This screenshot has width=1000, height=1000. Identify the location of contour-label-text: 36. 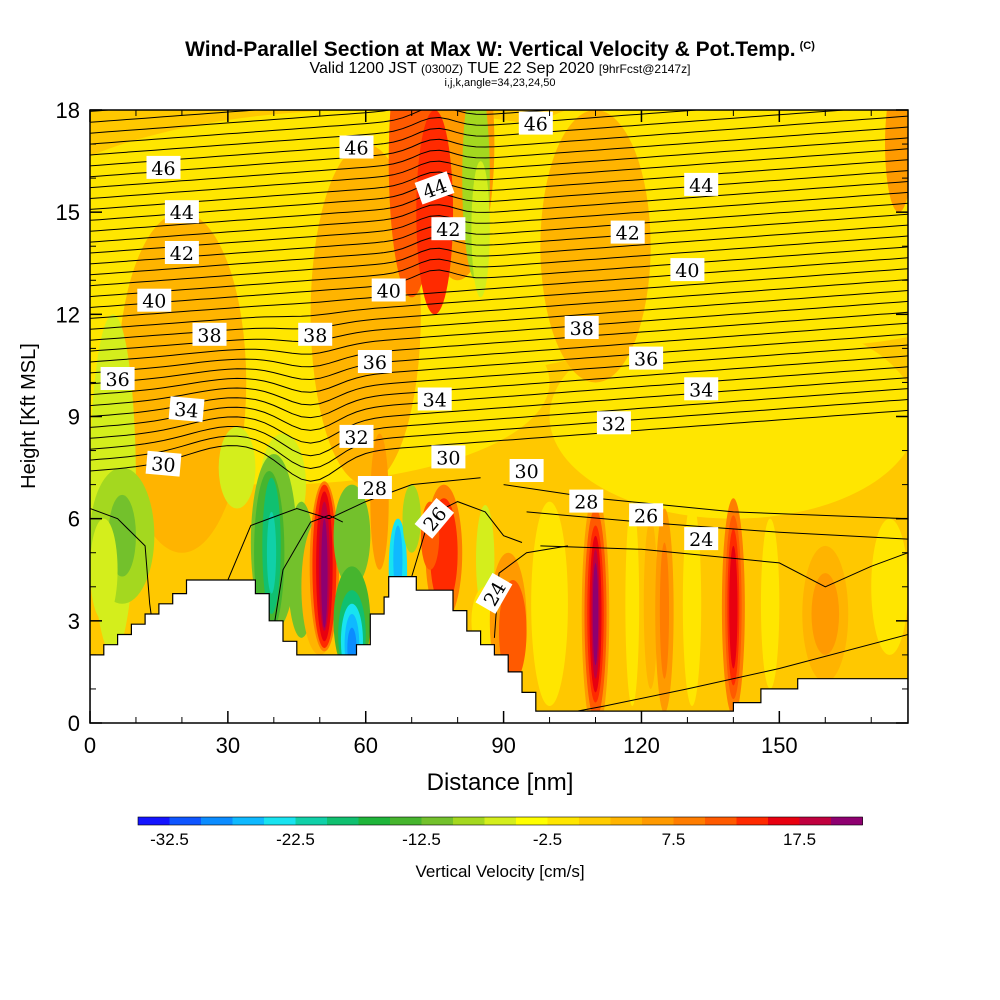
(646, 360).